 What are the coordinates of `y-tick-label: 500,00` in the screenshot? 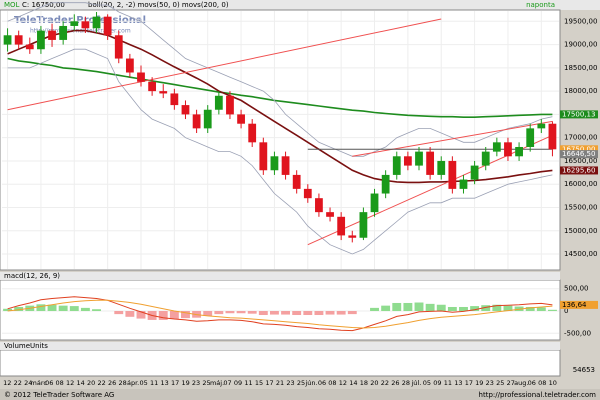 It's located at (576, 289).